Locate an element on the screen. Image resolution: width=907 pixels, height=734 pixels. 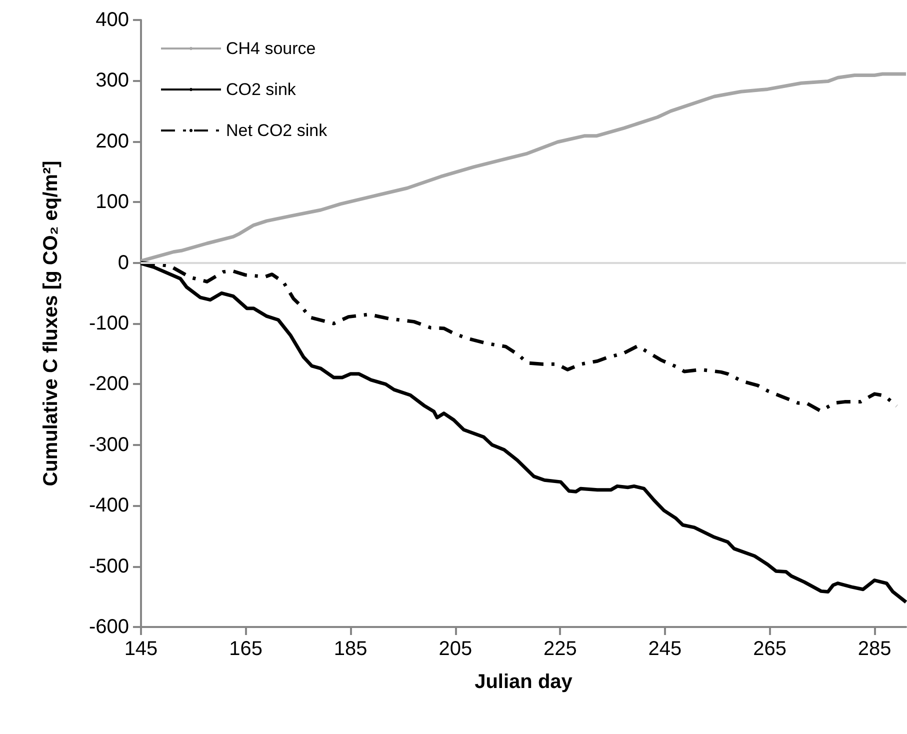
y-tick-label: -100 is located at coordinates (108, 323).